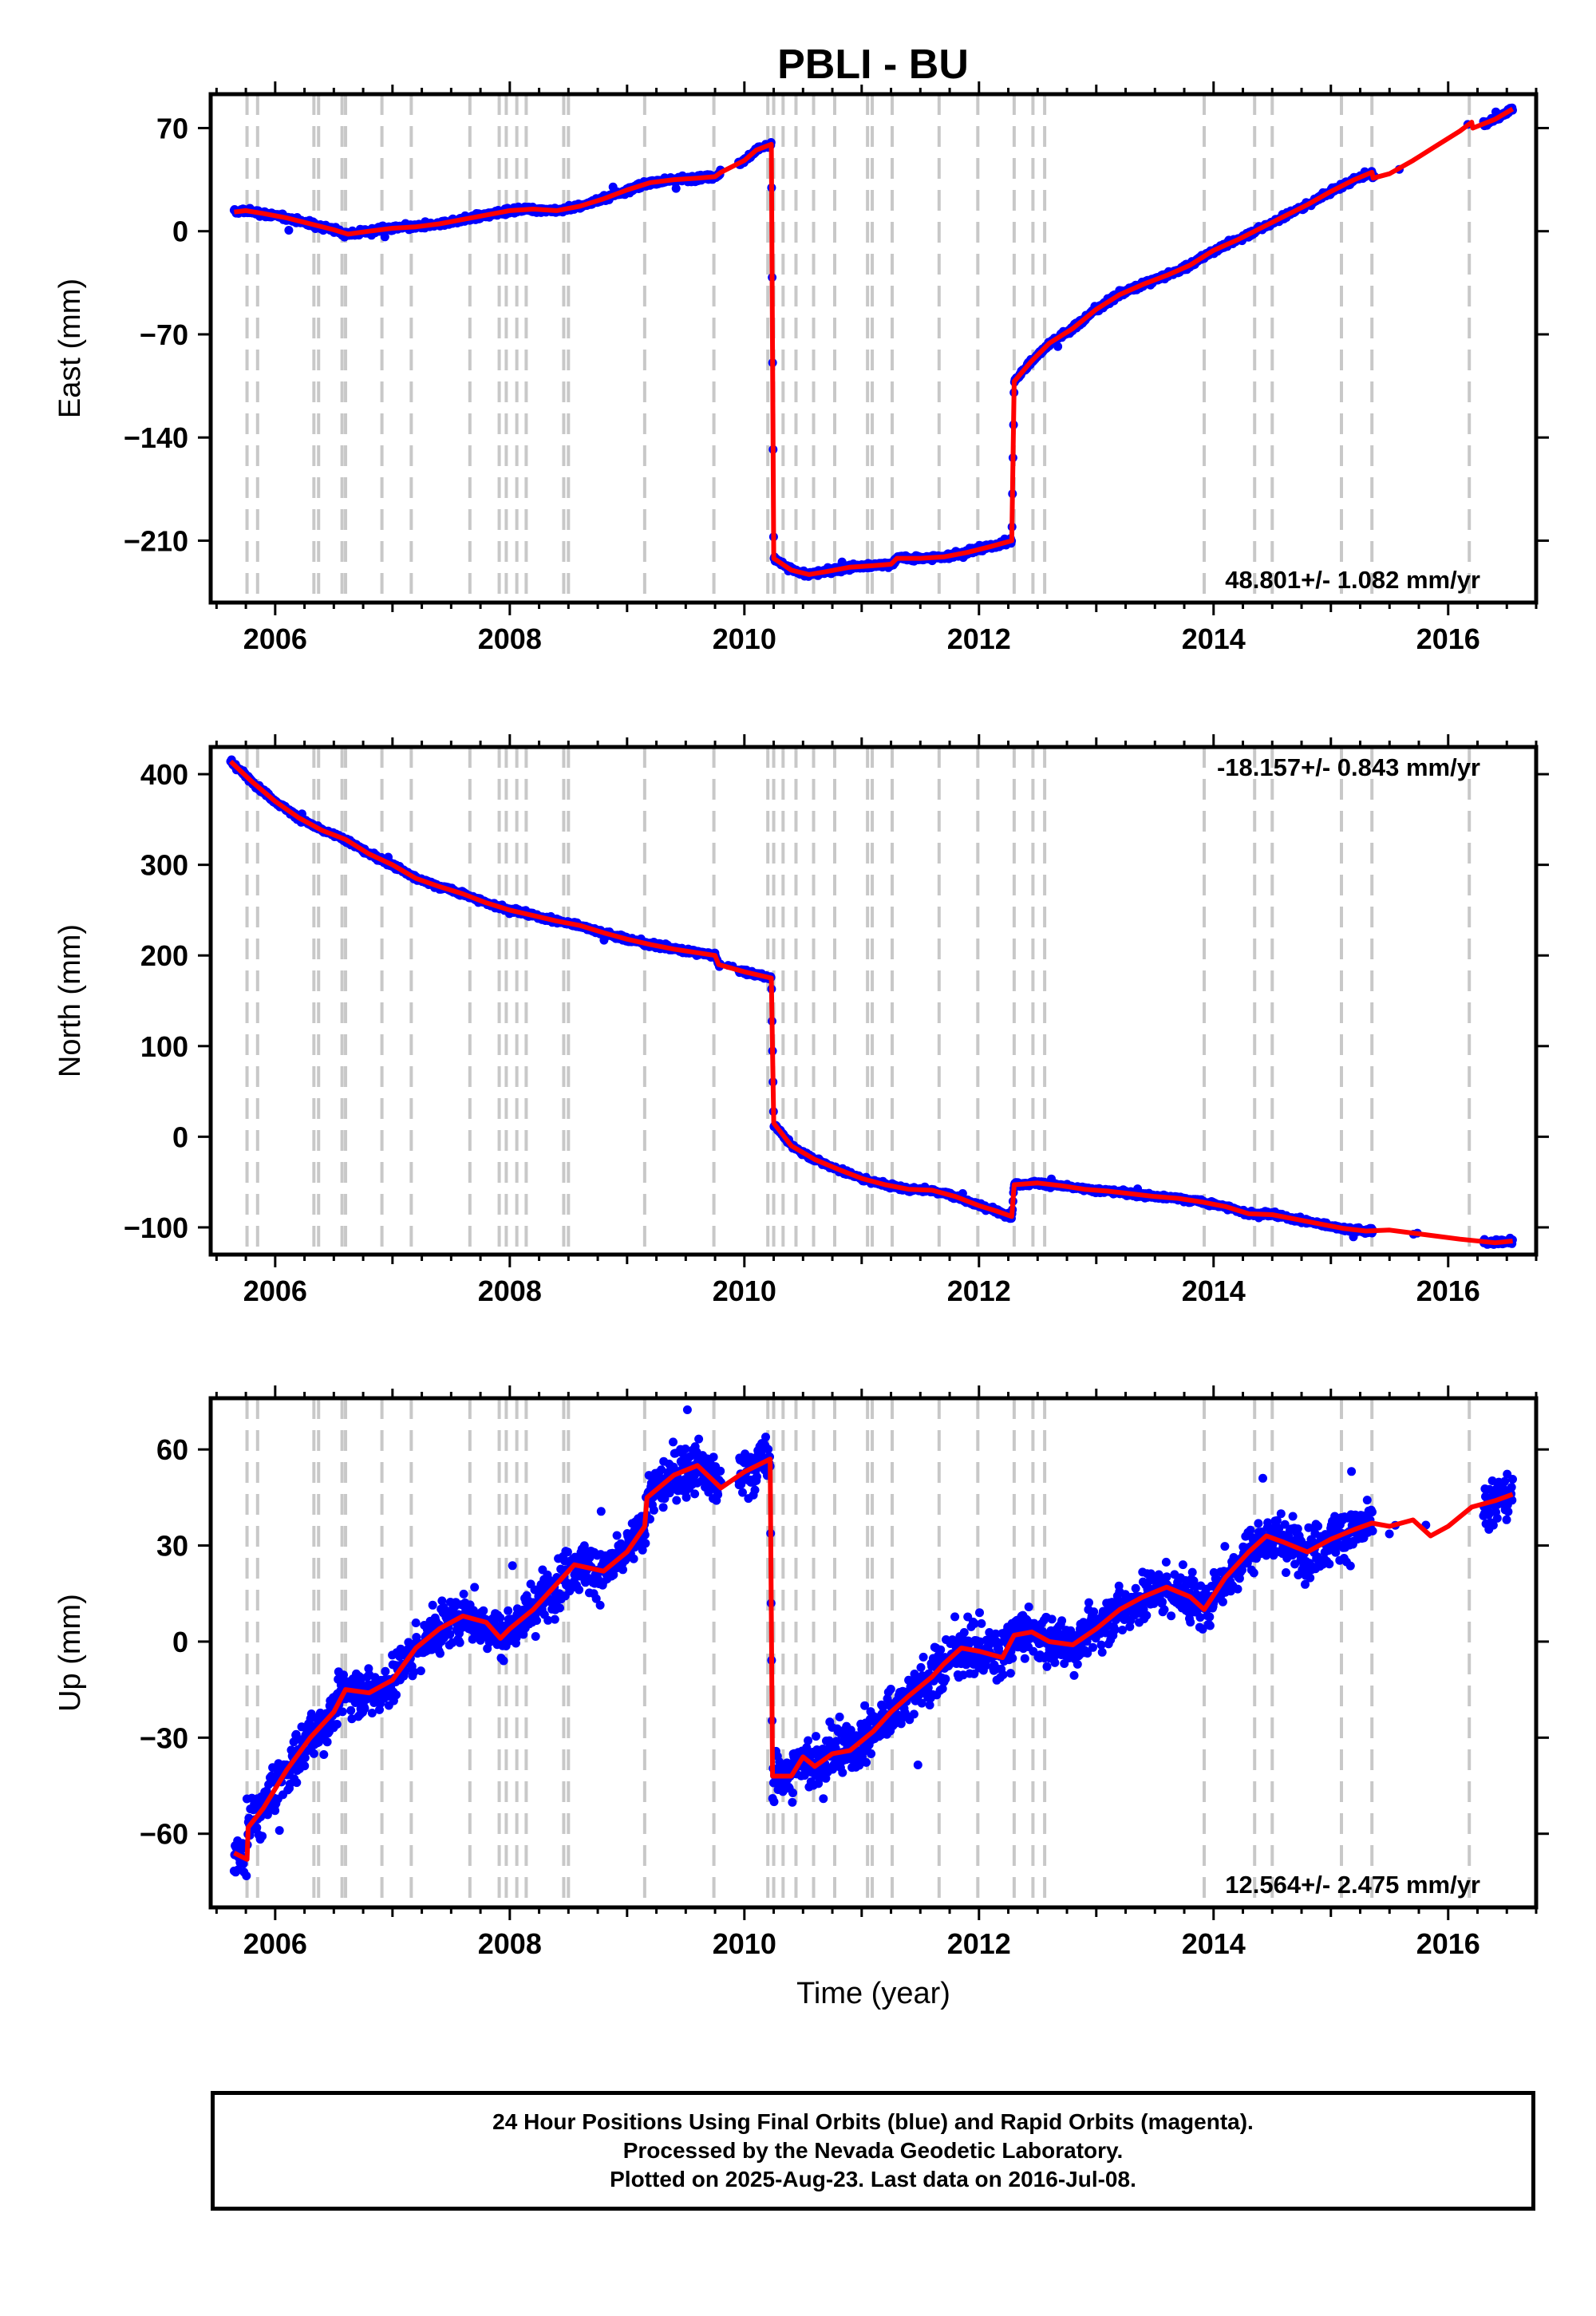 The height and width of the screenshot is (2316, 1596). What do you see at coordinates (744, 638) in the screenshot?
I see `east-xtick-label: 2010` at bounding box center [744, 638].